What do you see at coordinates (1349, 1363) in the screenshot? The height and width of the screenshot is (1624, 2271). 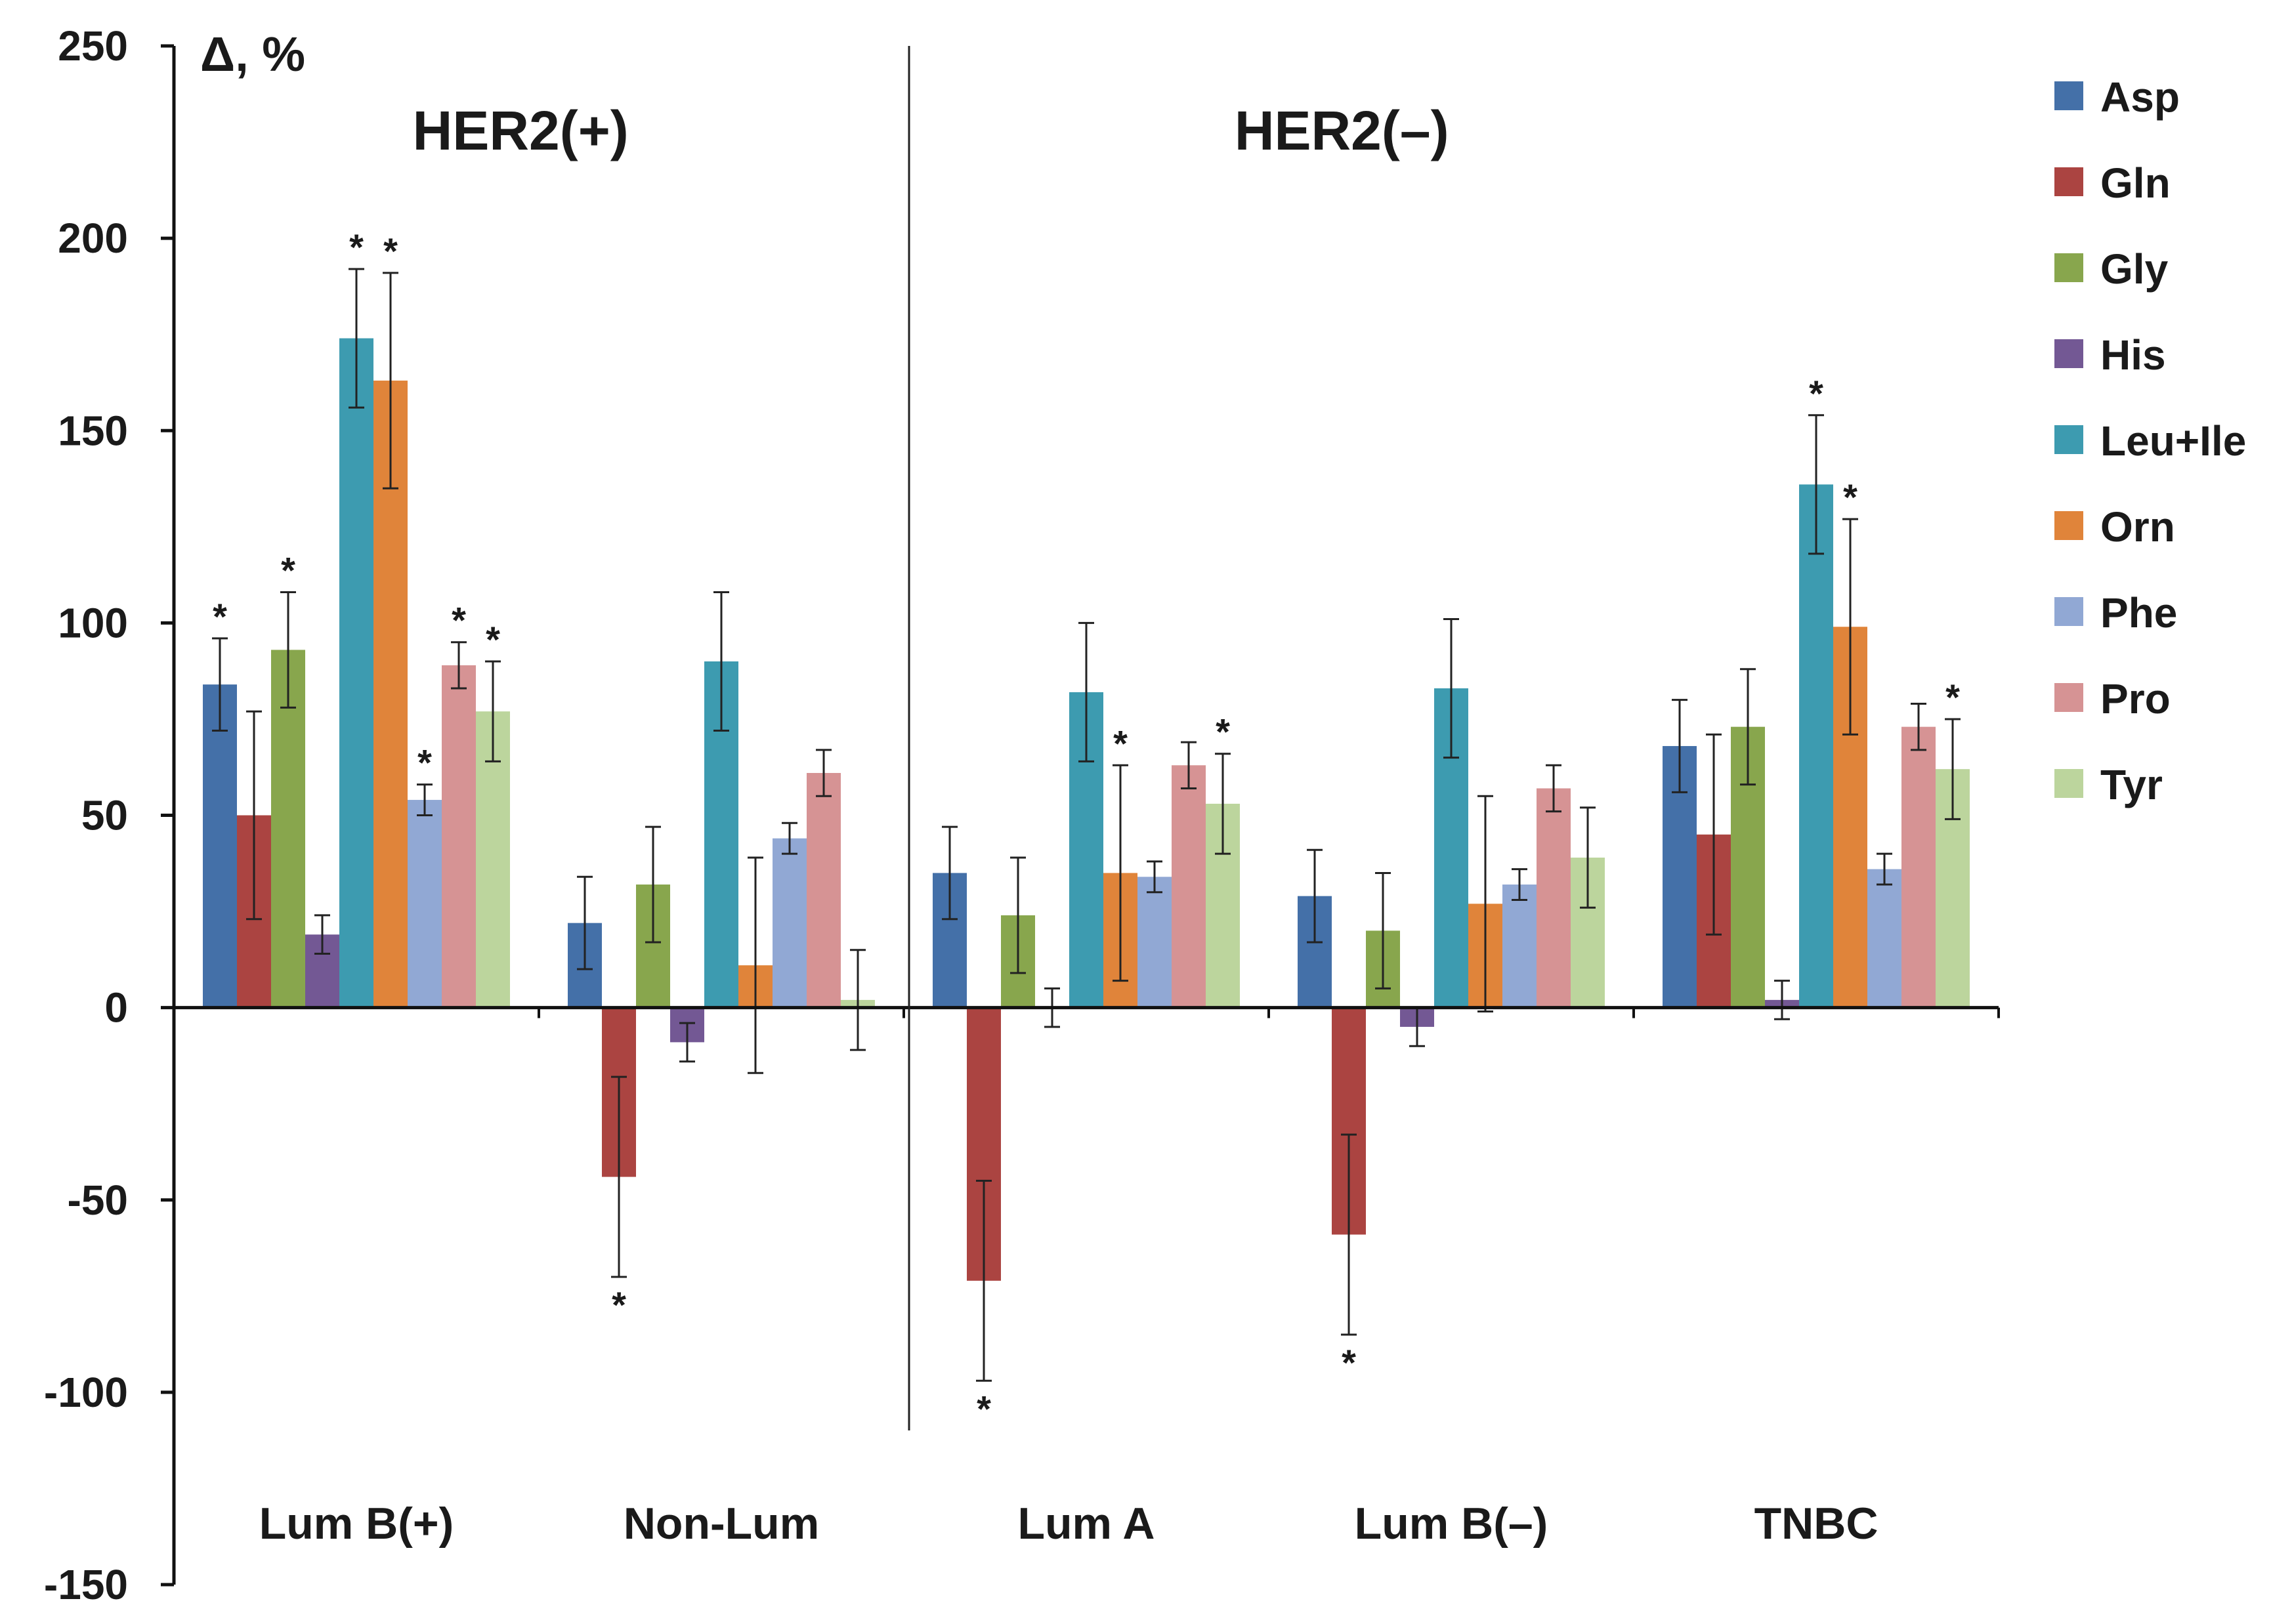 I see `significance-star-gln-3: *` at bounding box center [1349, 1363].